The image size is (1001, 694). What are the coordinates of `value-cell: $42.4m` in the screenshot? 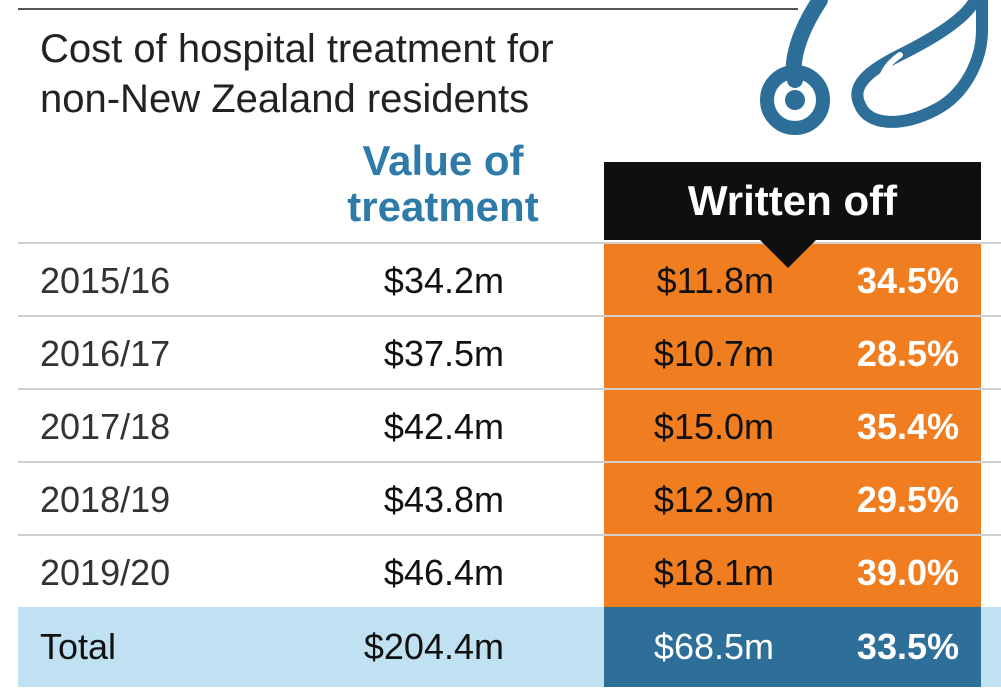 It's located at (443, 426).